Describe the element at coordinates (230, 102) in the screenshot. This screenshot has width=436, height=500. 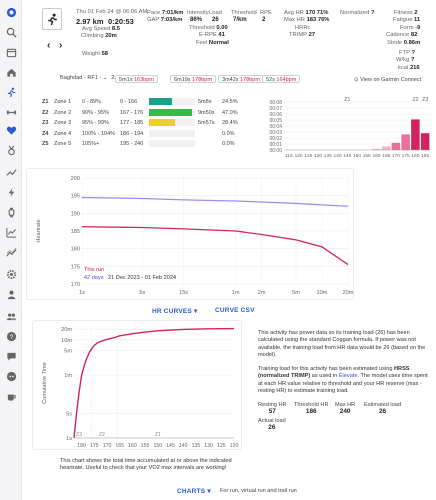
I see `zone-share: 24.5%` at that location.